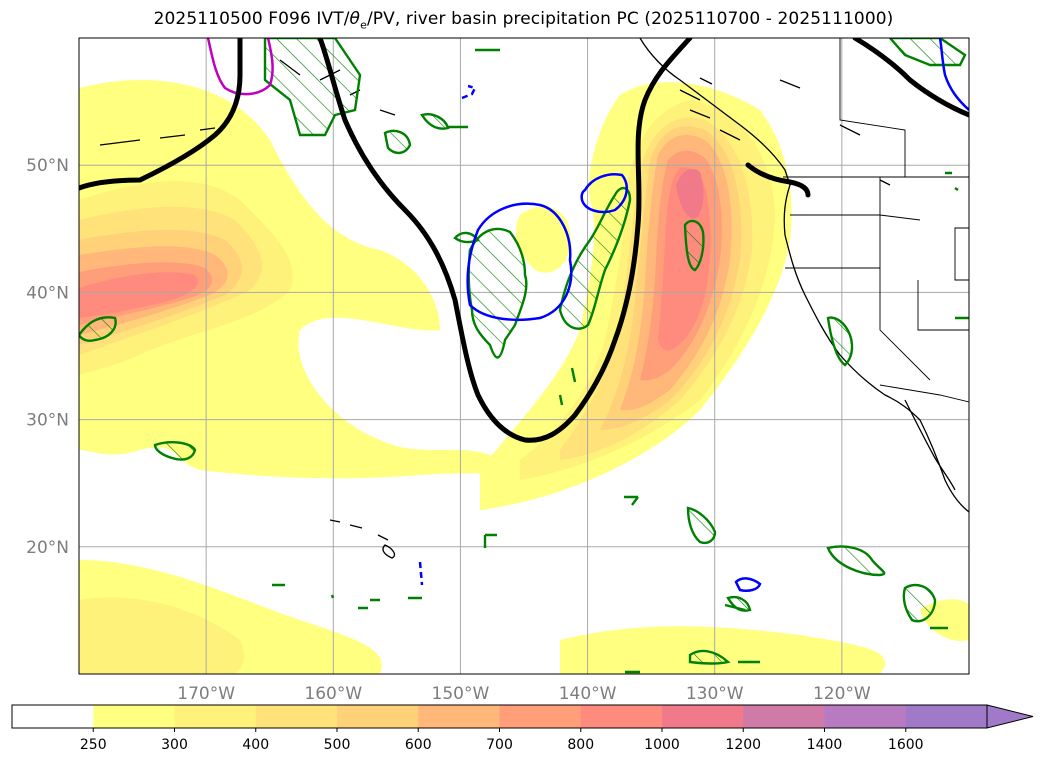  I want to click on pv-contour-east, so click(910, 78).